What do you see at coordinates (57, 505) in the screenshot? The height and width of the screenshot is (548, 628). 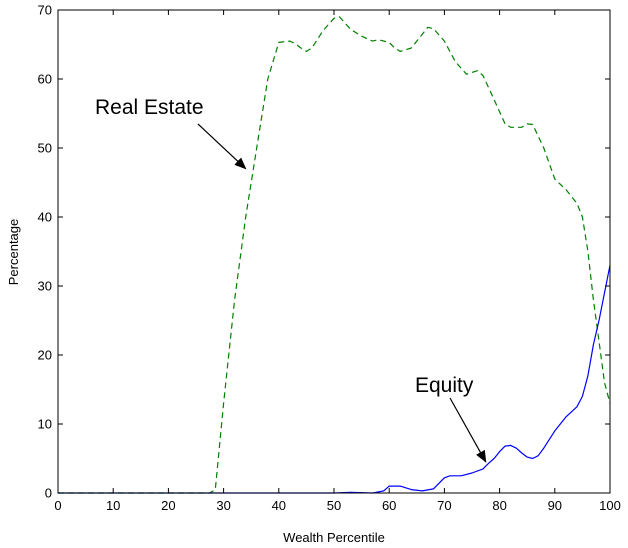 I see `x-tick-label: 0` at bounding box center [57, 505].